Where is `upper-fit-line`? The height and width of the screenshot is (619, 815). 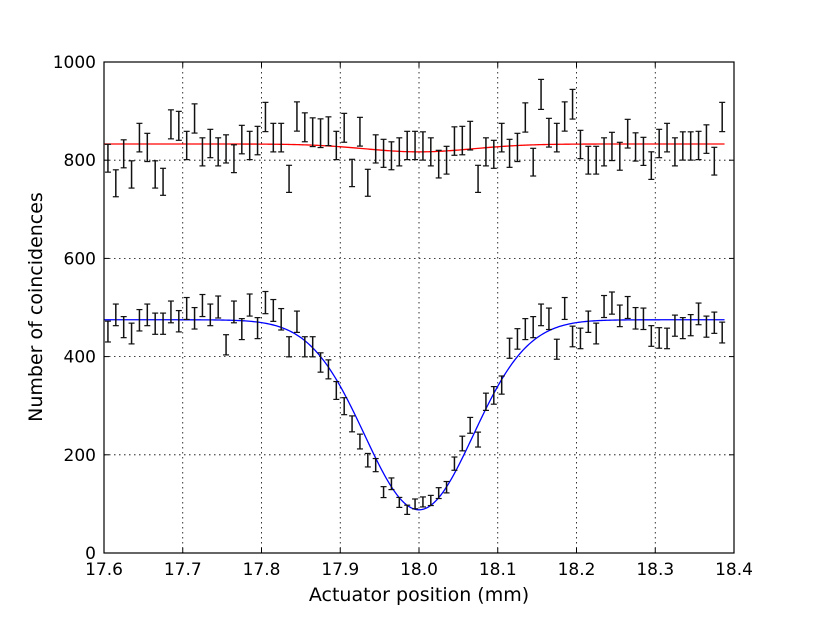
upper-fit-line is located at coordinates (414, 148).